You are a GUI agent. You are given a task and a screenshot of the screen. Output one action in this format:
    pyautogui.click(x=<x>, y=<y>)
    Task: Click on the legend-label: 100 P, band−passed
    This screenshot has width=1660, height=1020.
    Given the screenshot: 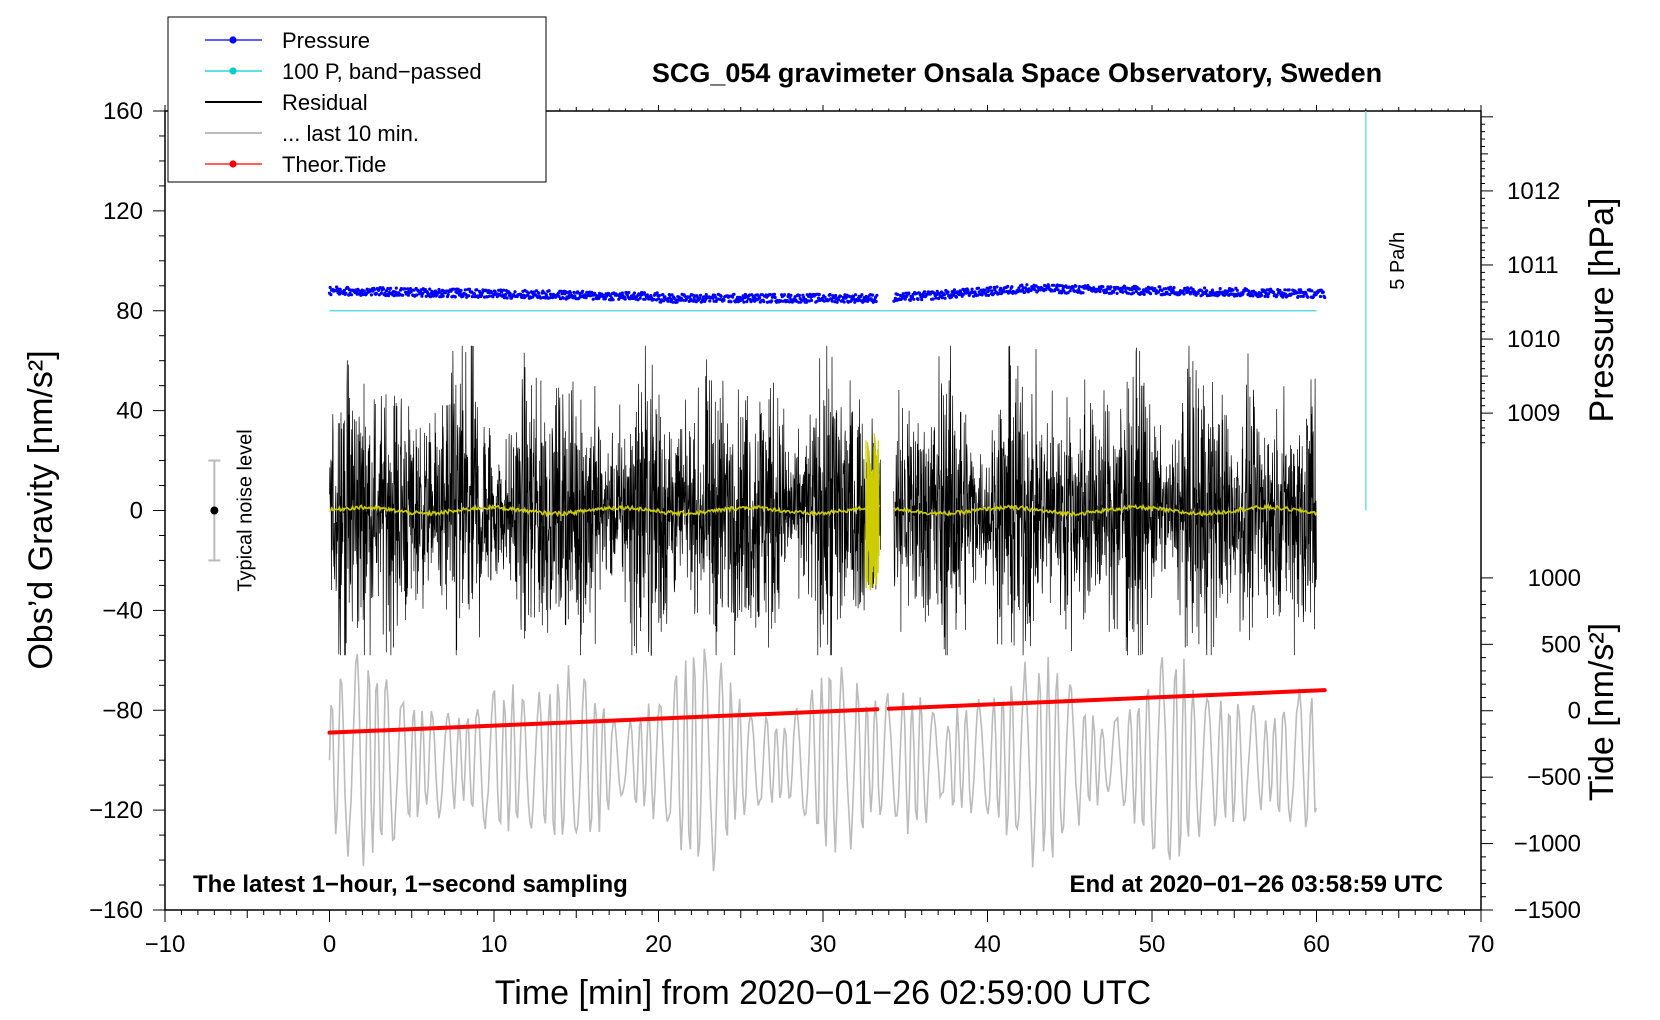 What is the action you would take?
    pyautogui.click(x=382, y=71)
    